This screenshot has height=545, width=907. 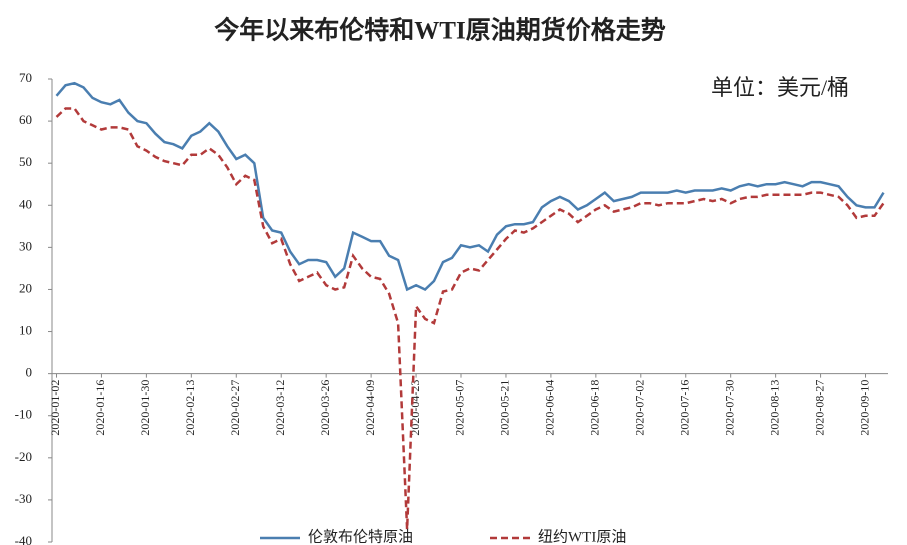 I want to click on y-tick-label: 40, so click(x=25, y=203).